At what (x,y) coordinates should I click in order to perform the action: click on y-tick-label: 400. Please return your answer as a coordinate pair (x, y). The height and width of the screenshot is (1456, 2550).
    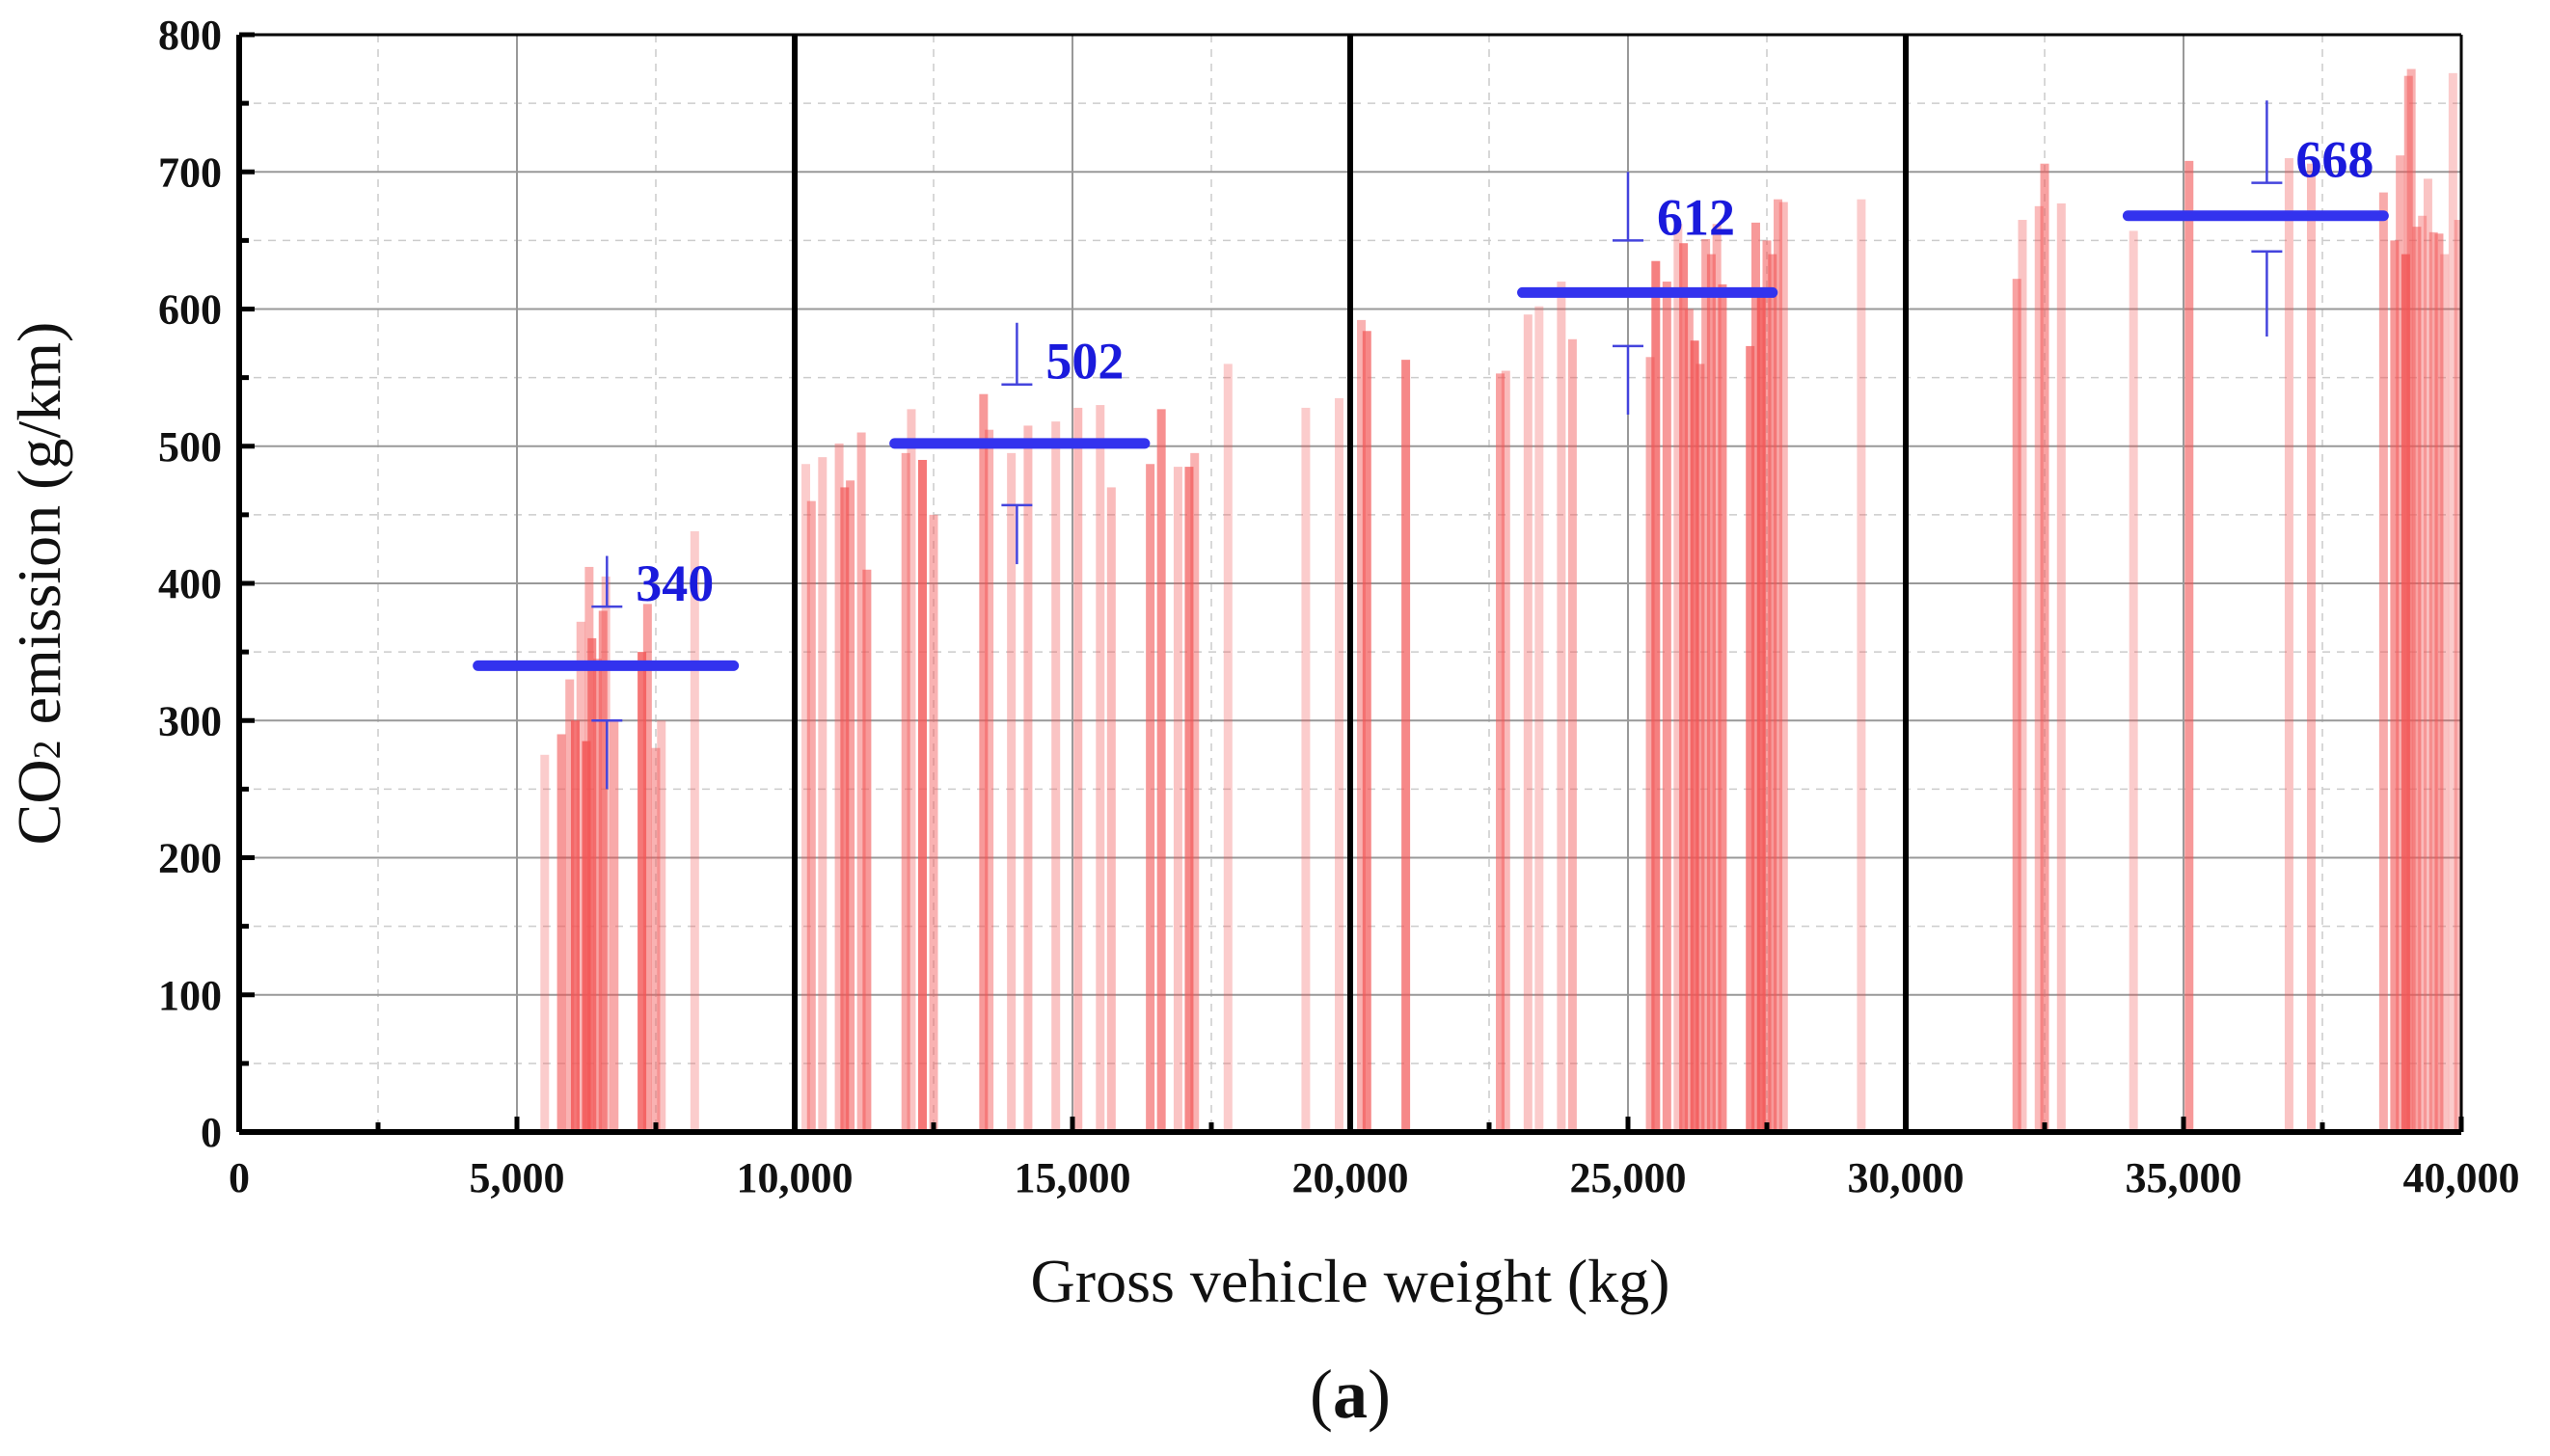
    Looking at the image, I should click on (190, 583).